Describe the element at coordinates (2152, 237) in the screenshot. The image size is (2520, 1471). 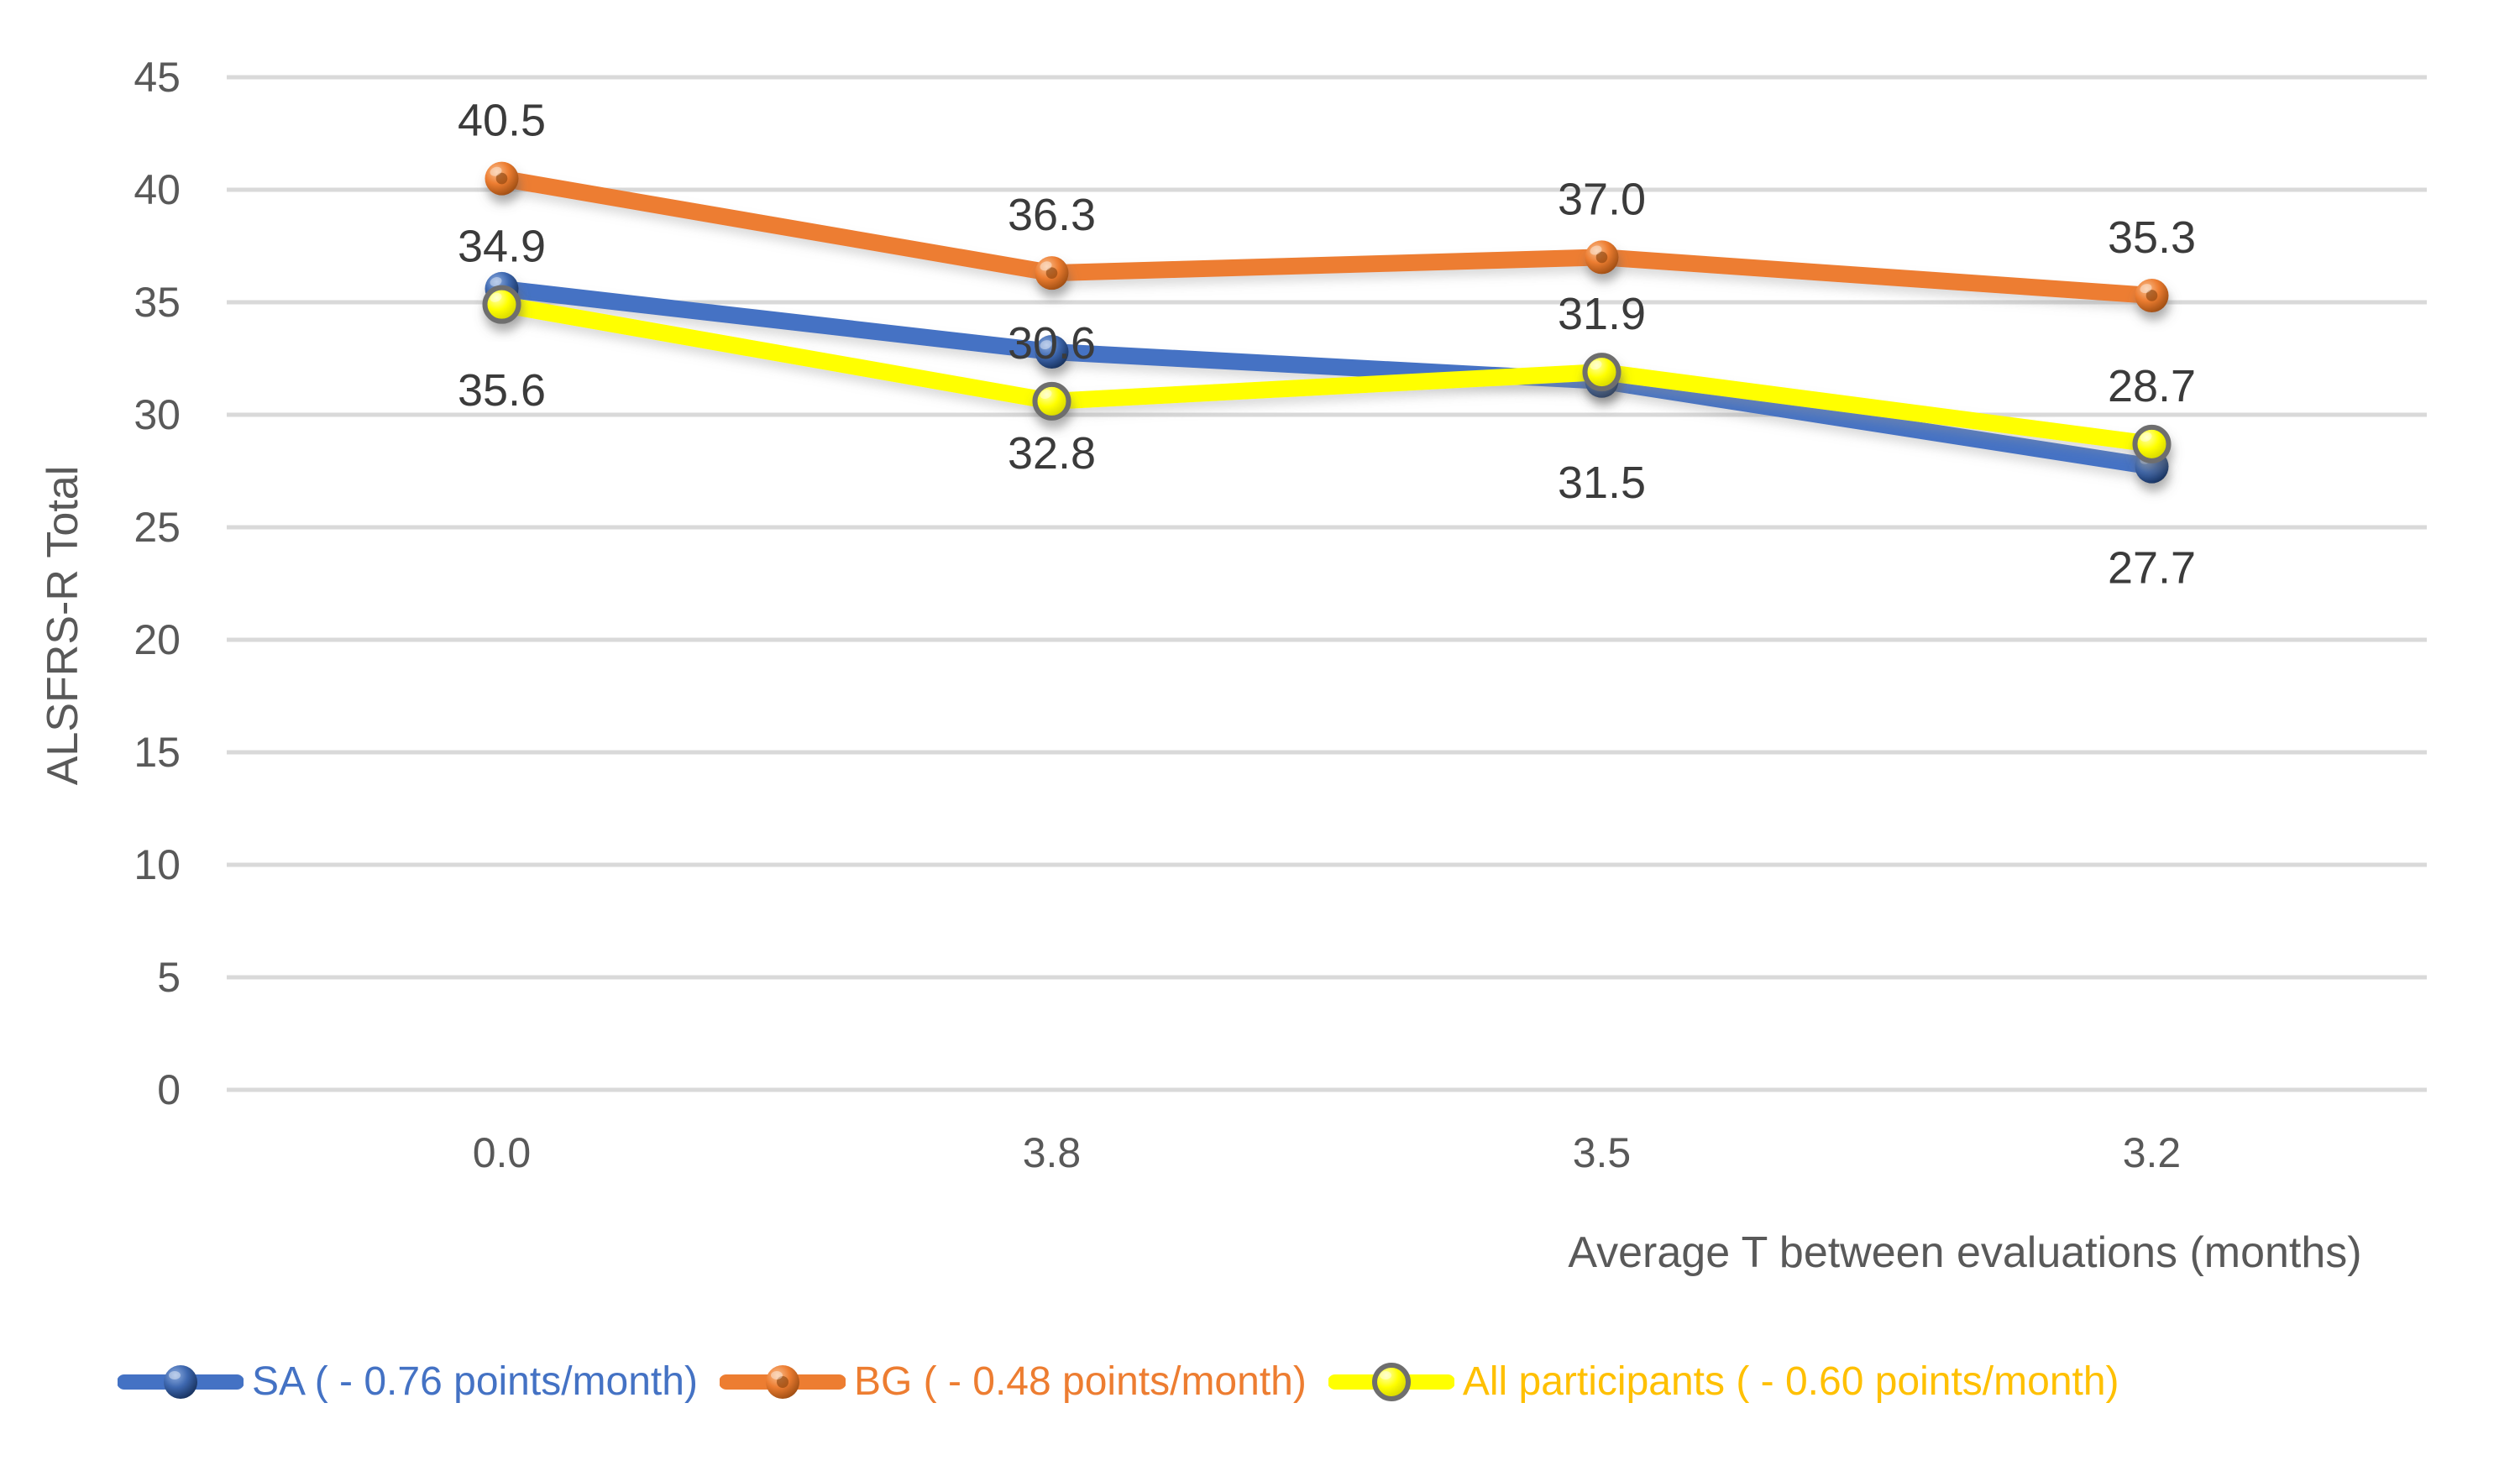
I see `data-label-series1-pt3: 35.3` at that location.